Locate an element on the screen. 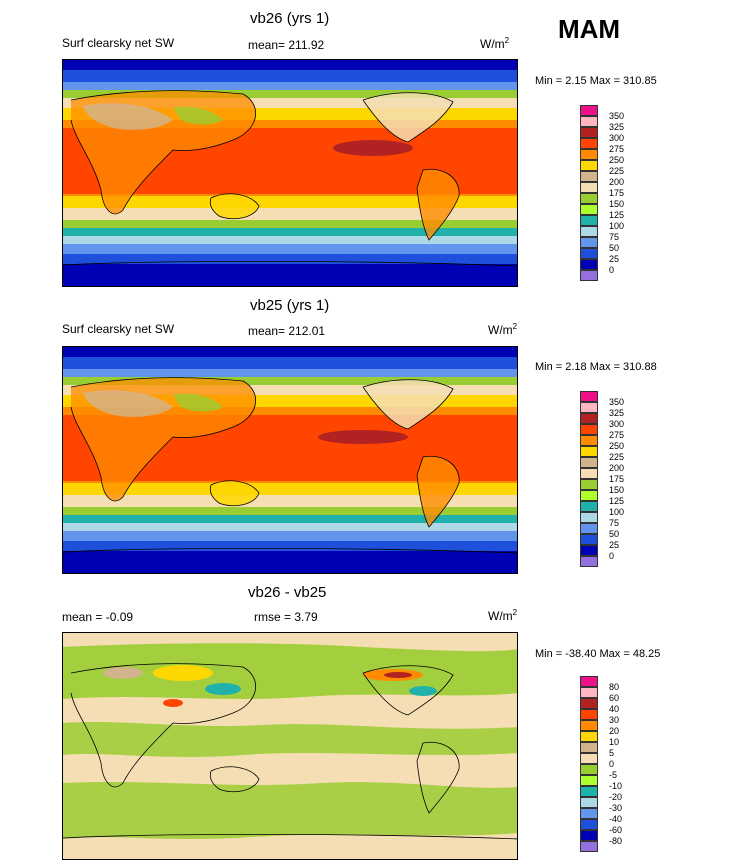 This screenshot has height=866, width=733. panel-3-title: vb26 - vb25 is located at coordinates (287, 592).